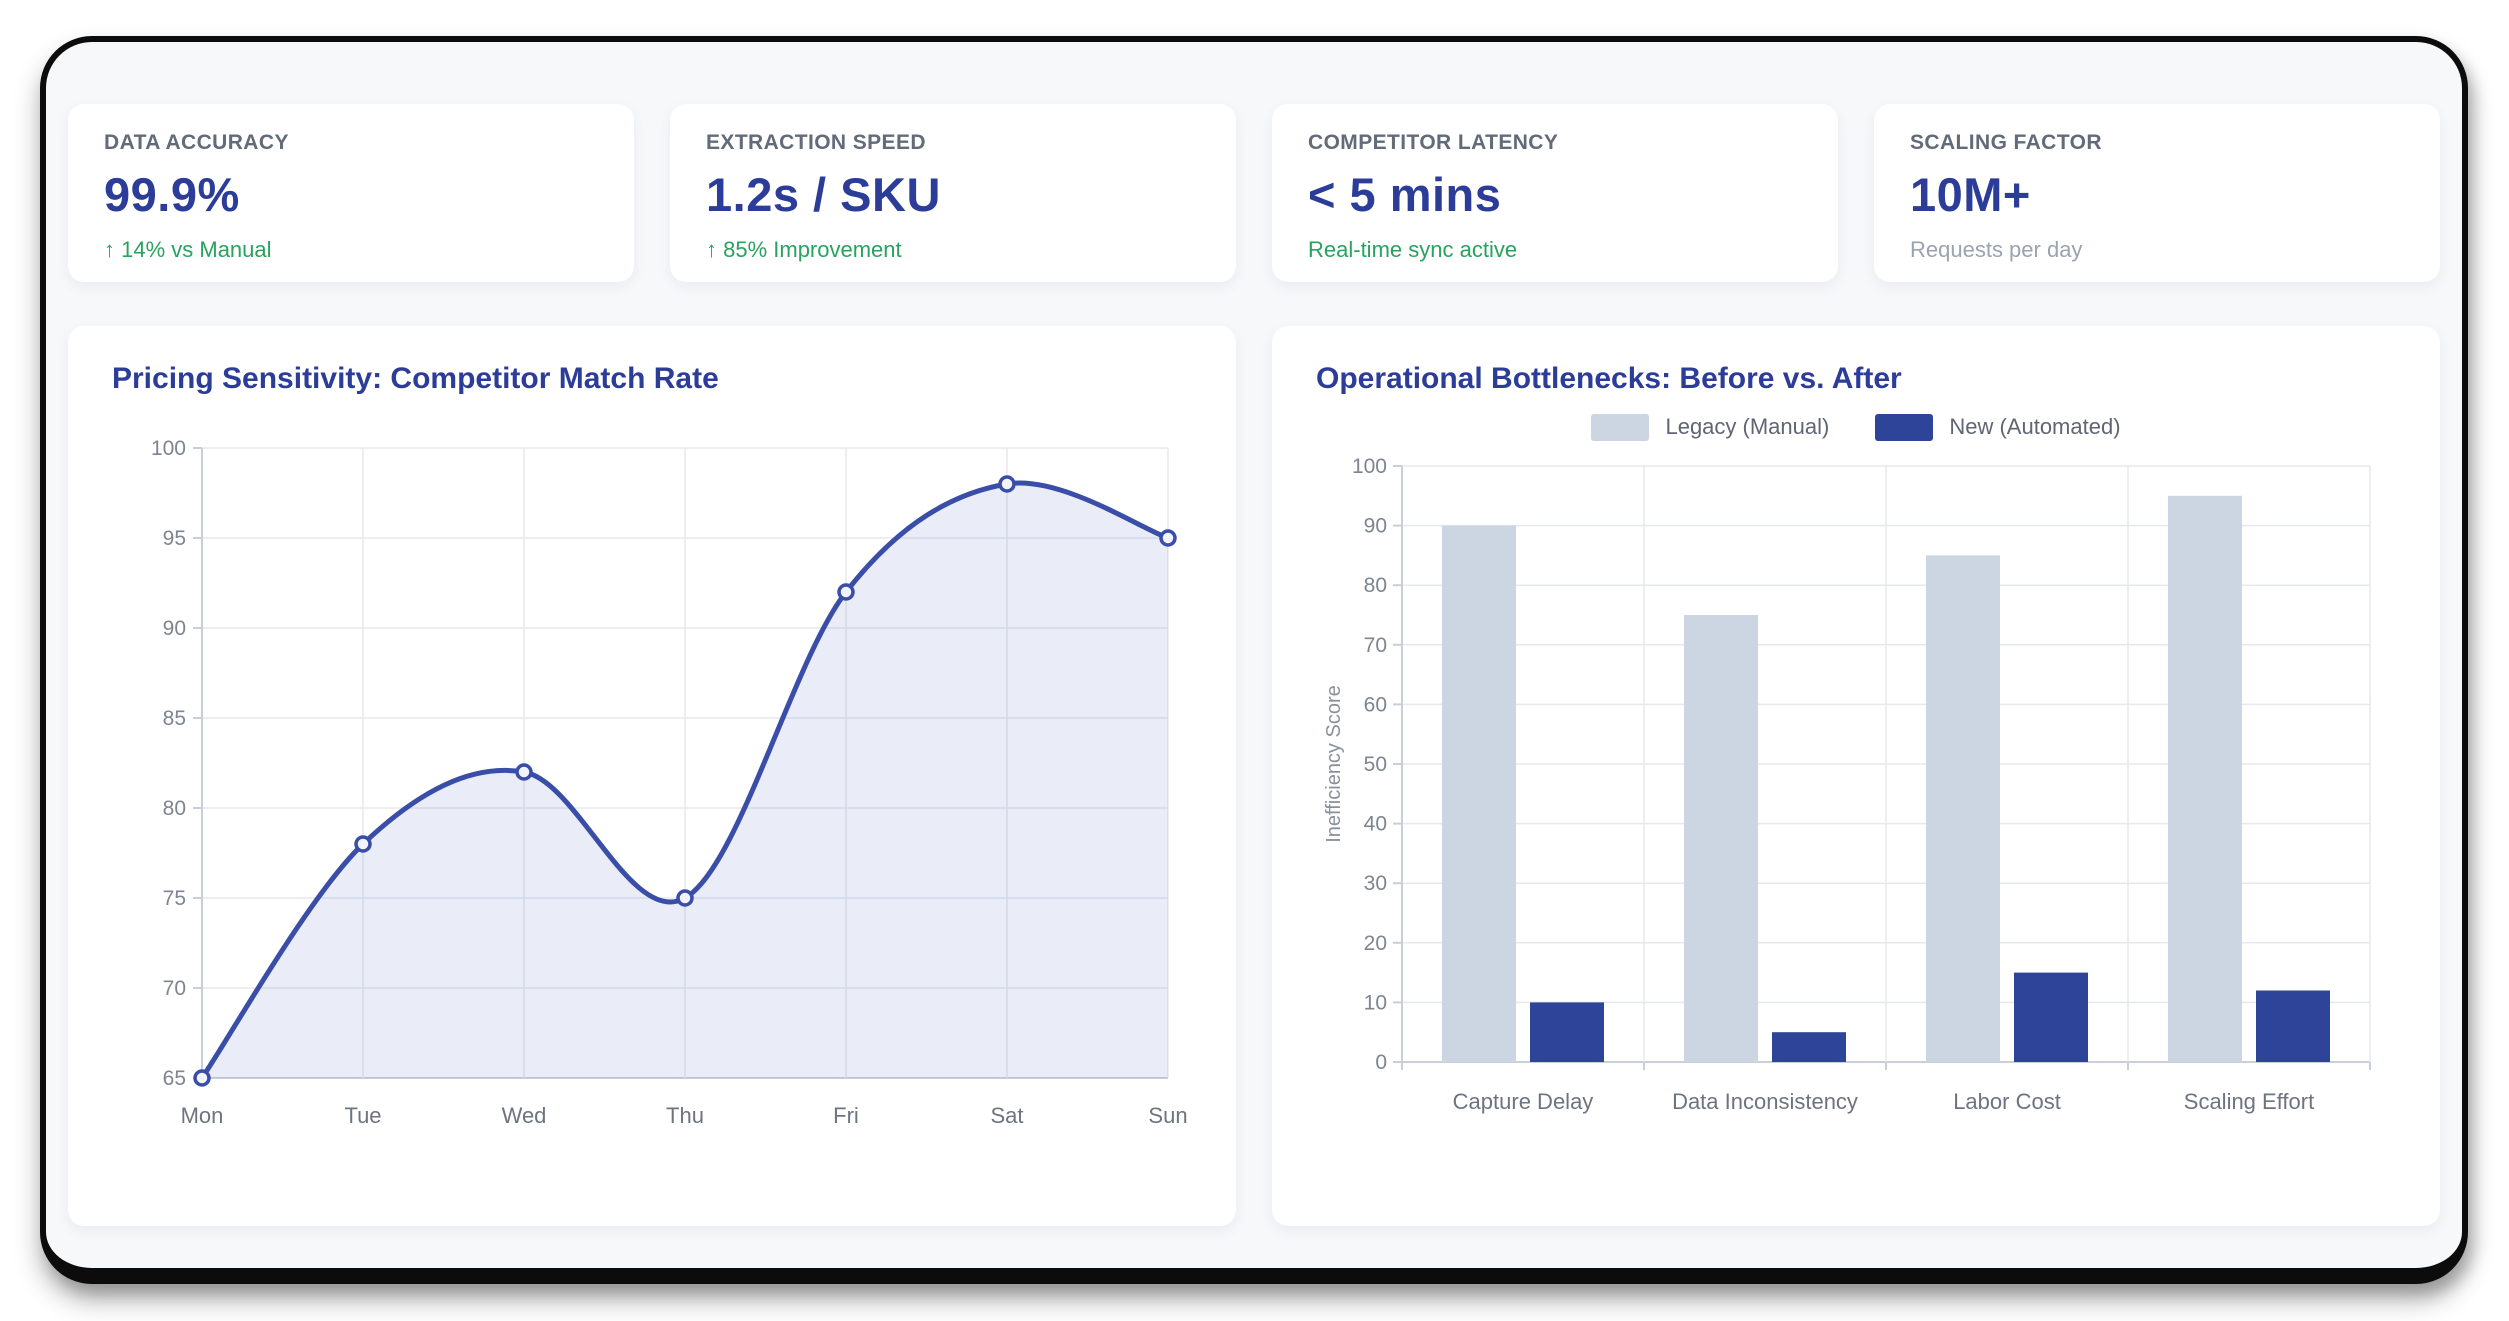 The width and height of the screenshot is (2509, 1321). What do you see at coordinates (1996, 249) in the screenshot?
I see `kpi-subtext: Requests per day` at bounding box center [1996, 249].